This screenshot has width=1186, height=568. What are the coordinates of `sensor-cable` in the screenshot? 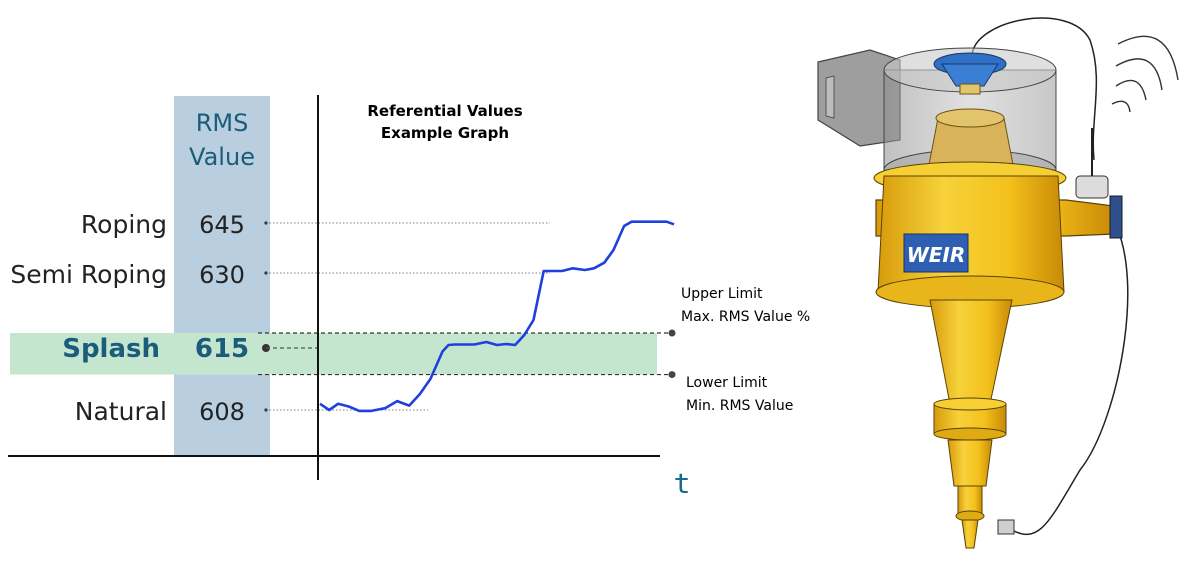 It's located at (1034, 89).